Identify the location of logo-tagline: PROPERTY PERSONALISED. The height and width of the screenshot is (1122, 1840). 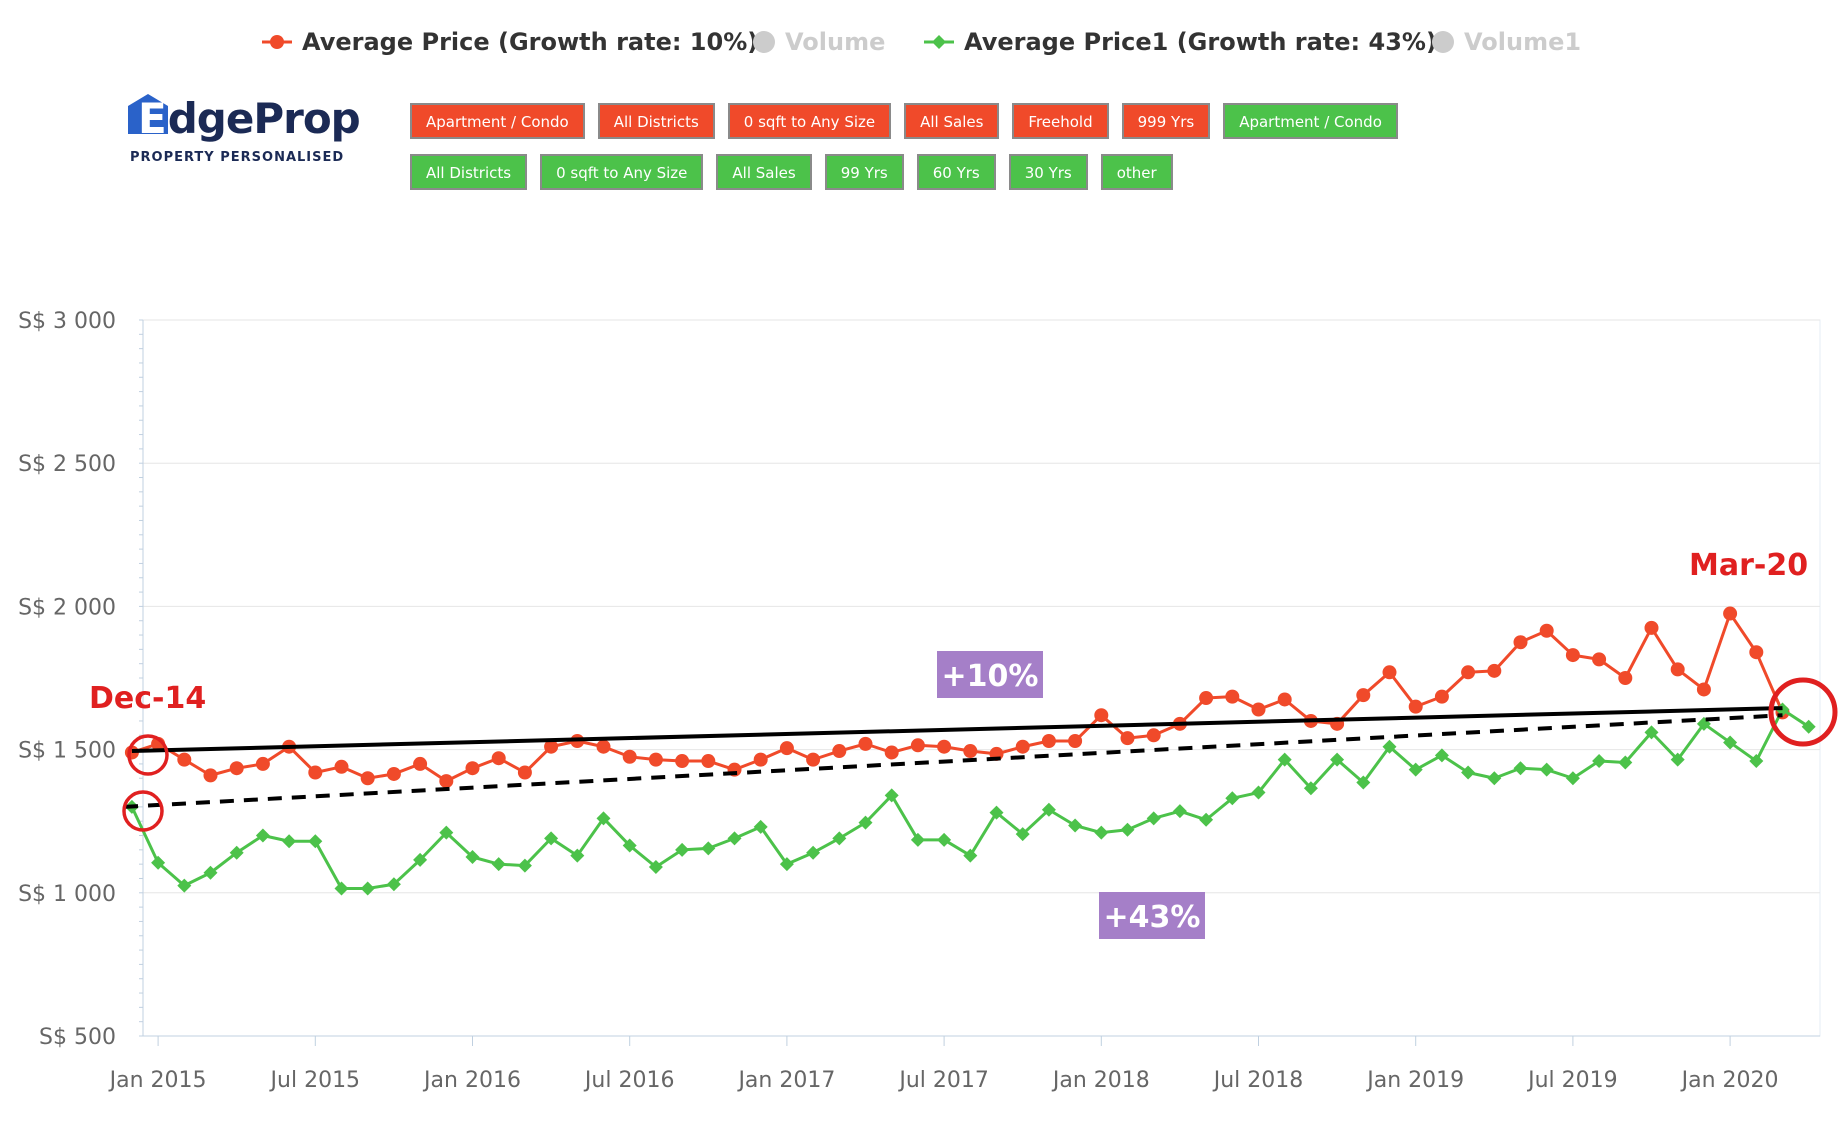
(237, 157).